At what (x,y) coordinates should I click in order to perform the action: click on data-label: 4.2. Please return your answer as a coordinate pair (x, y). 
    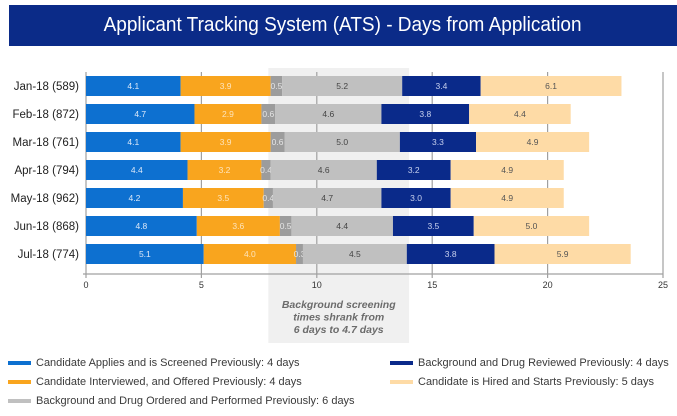
    Looking at the image, I should click on (135, 198).